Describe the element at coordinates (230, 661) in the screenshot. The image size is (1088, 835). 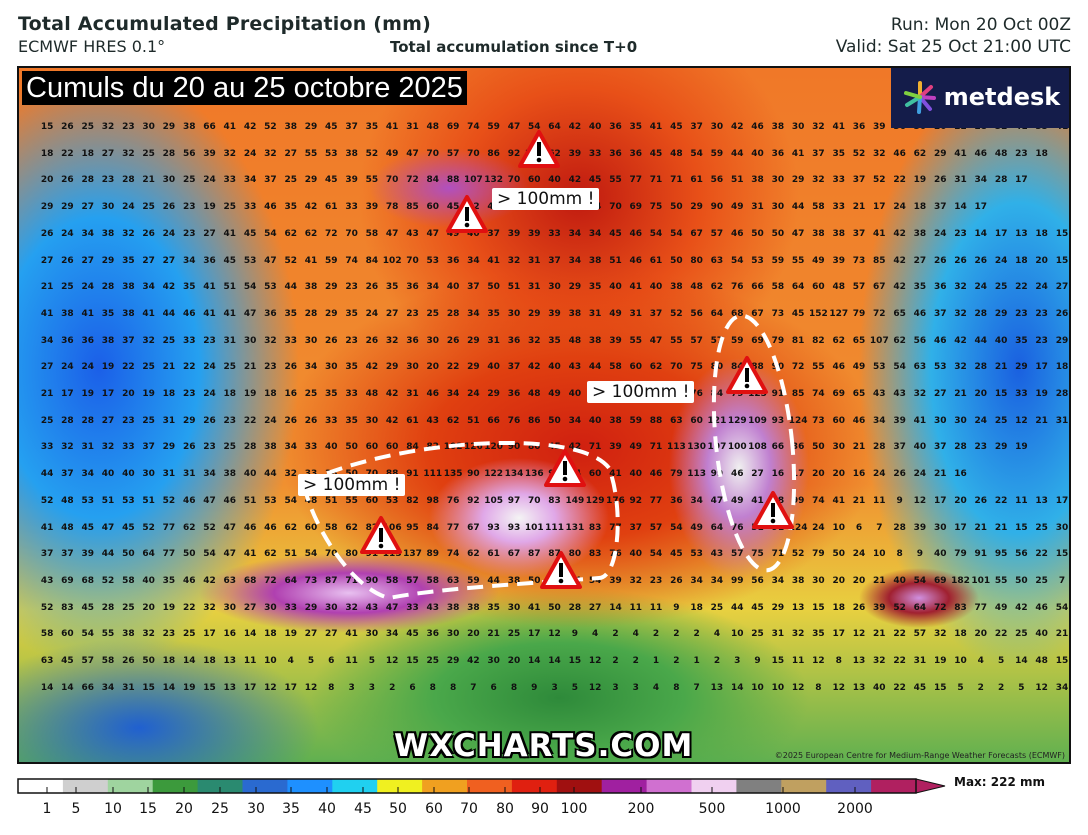
I see `grid-value: 13` at that location.